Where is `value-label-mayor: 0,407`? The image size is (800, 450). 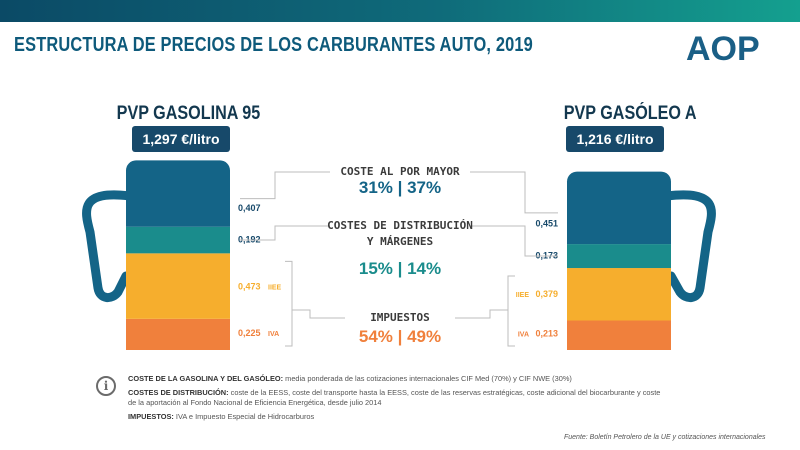 value-label-mayor: 0,407 is located at coordinates (249, 208).